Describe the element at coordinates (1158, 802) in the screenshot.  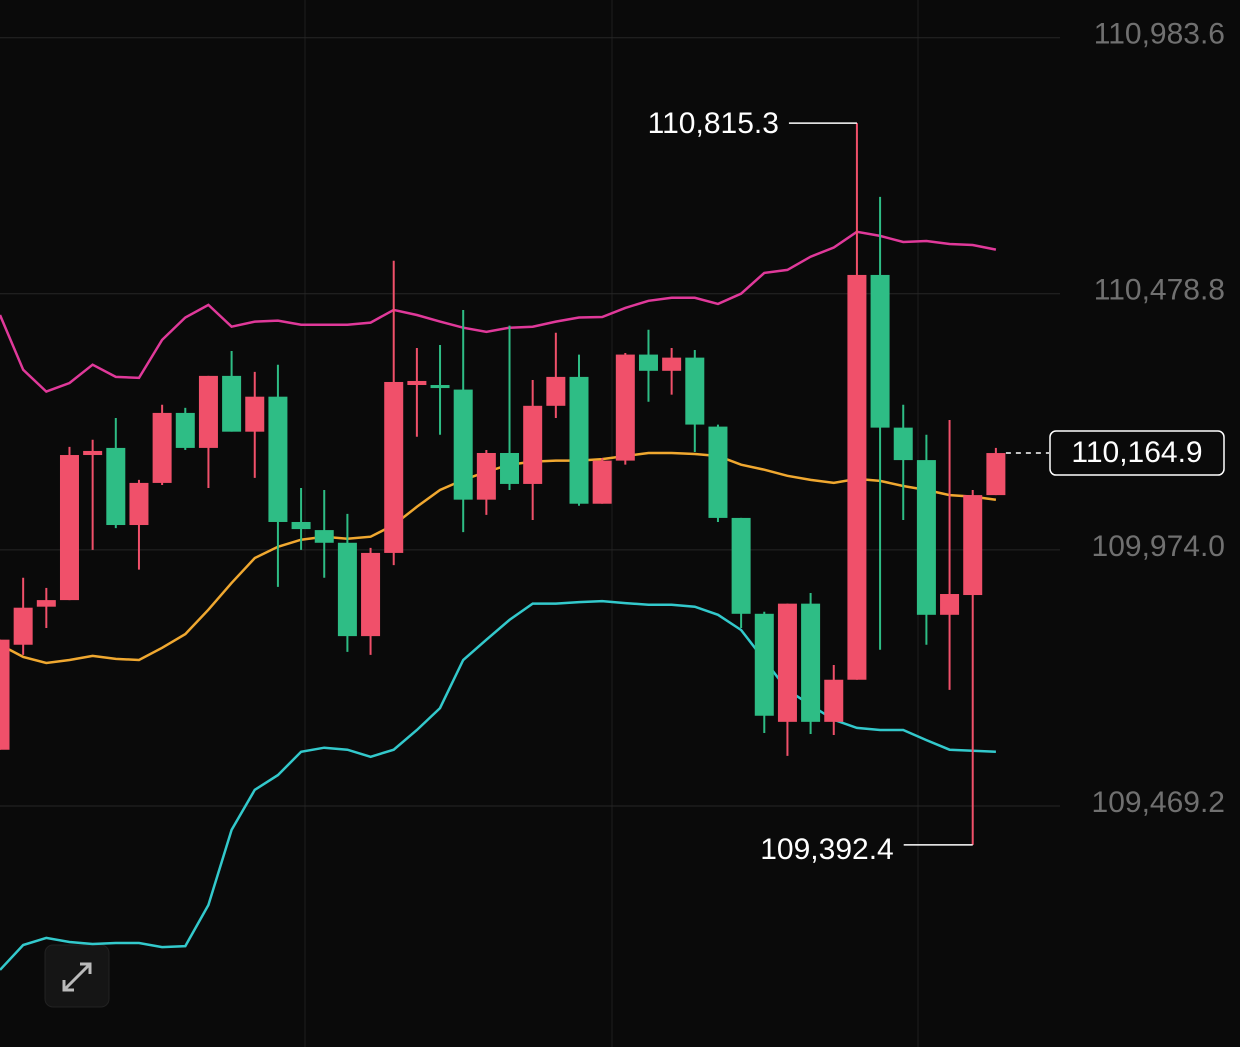
I see `y-tick-label: 109,469.2` at that location.